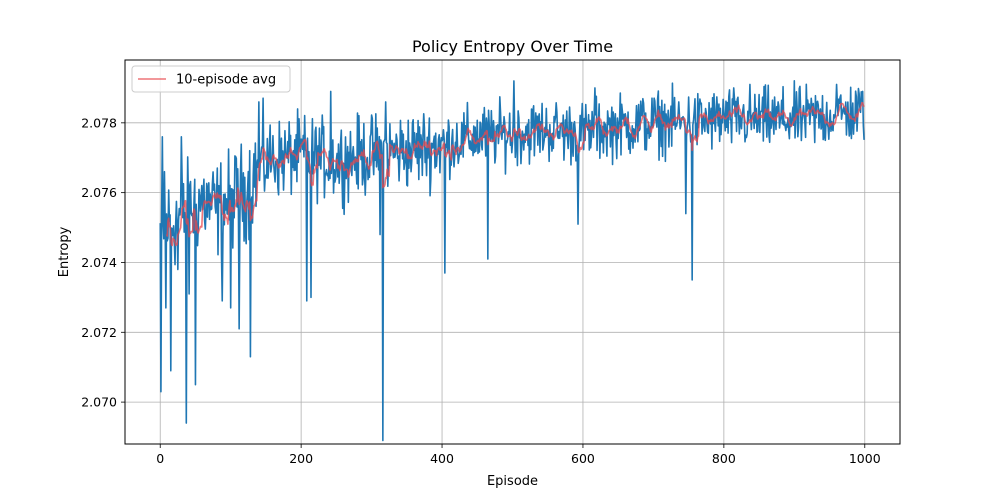 Image resolution: width=1000 pixels, height=500 pixels. Describe the element at coordinates (301, 458) in the screenshot. I see `x-tick-label: 200` at that location.